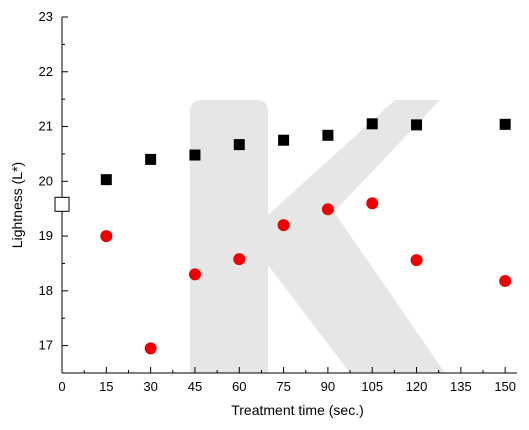 This screenshot has height=430, width=529. What do you see at coordinates (46, 345) in the screenshot?
I see `y-tick-label: 17` at bounding box center [46, 345].